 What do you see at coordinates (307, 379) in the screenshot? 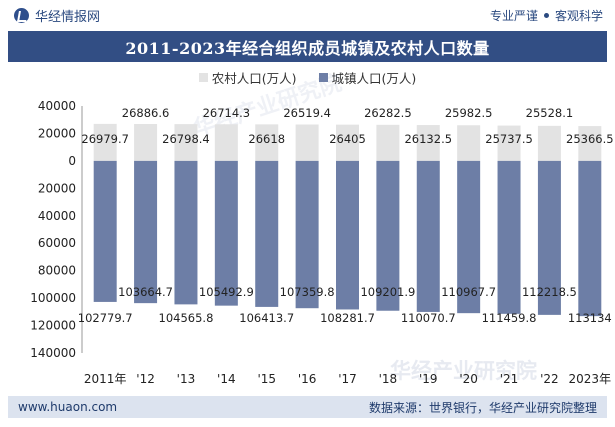
I see `x-tick-label: '16` at bounding box center [307, 379].